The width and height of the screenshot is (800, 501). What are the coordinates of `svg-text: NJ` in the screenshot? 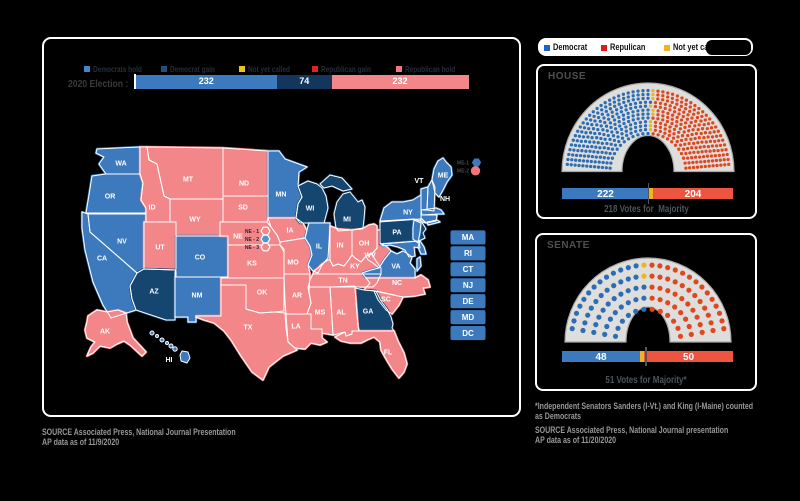 It's located at (468, 285).